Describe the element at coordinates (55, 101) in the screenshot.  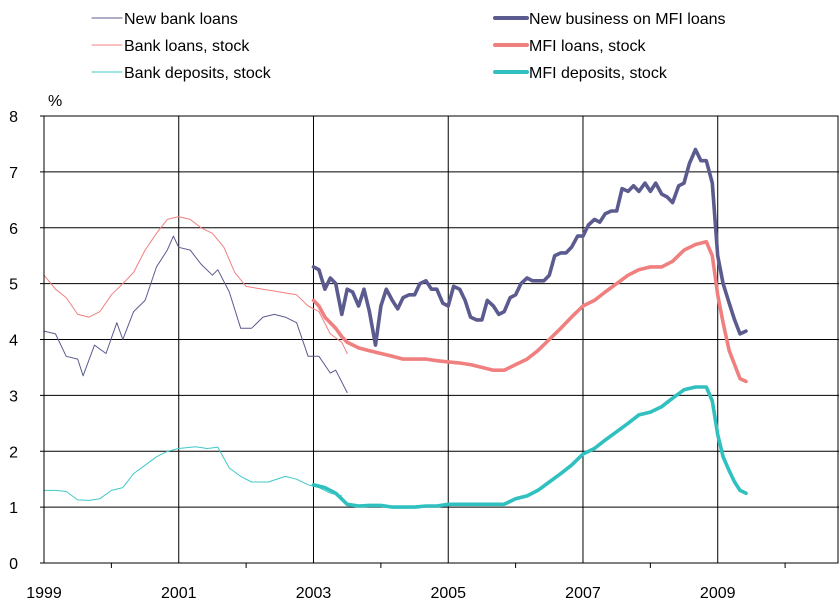
I see `y-axis-label: %` at that location.